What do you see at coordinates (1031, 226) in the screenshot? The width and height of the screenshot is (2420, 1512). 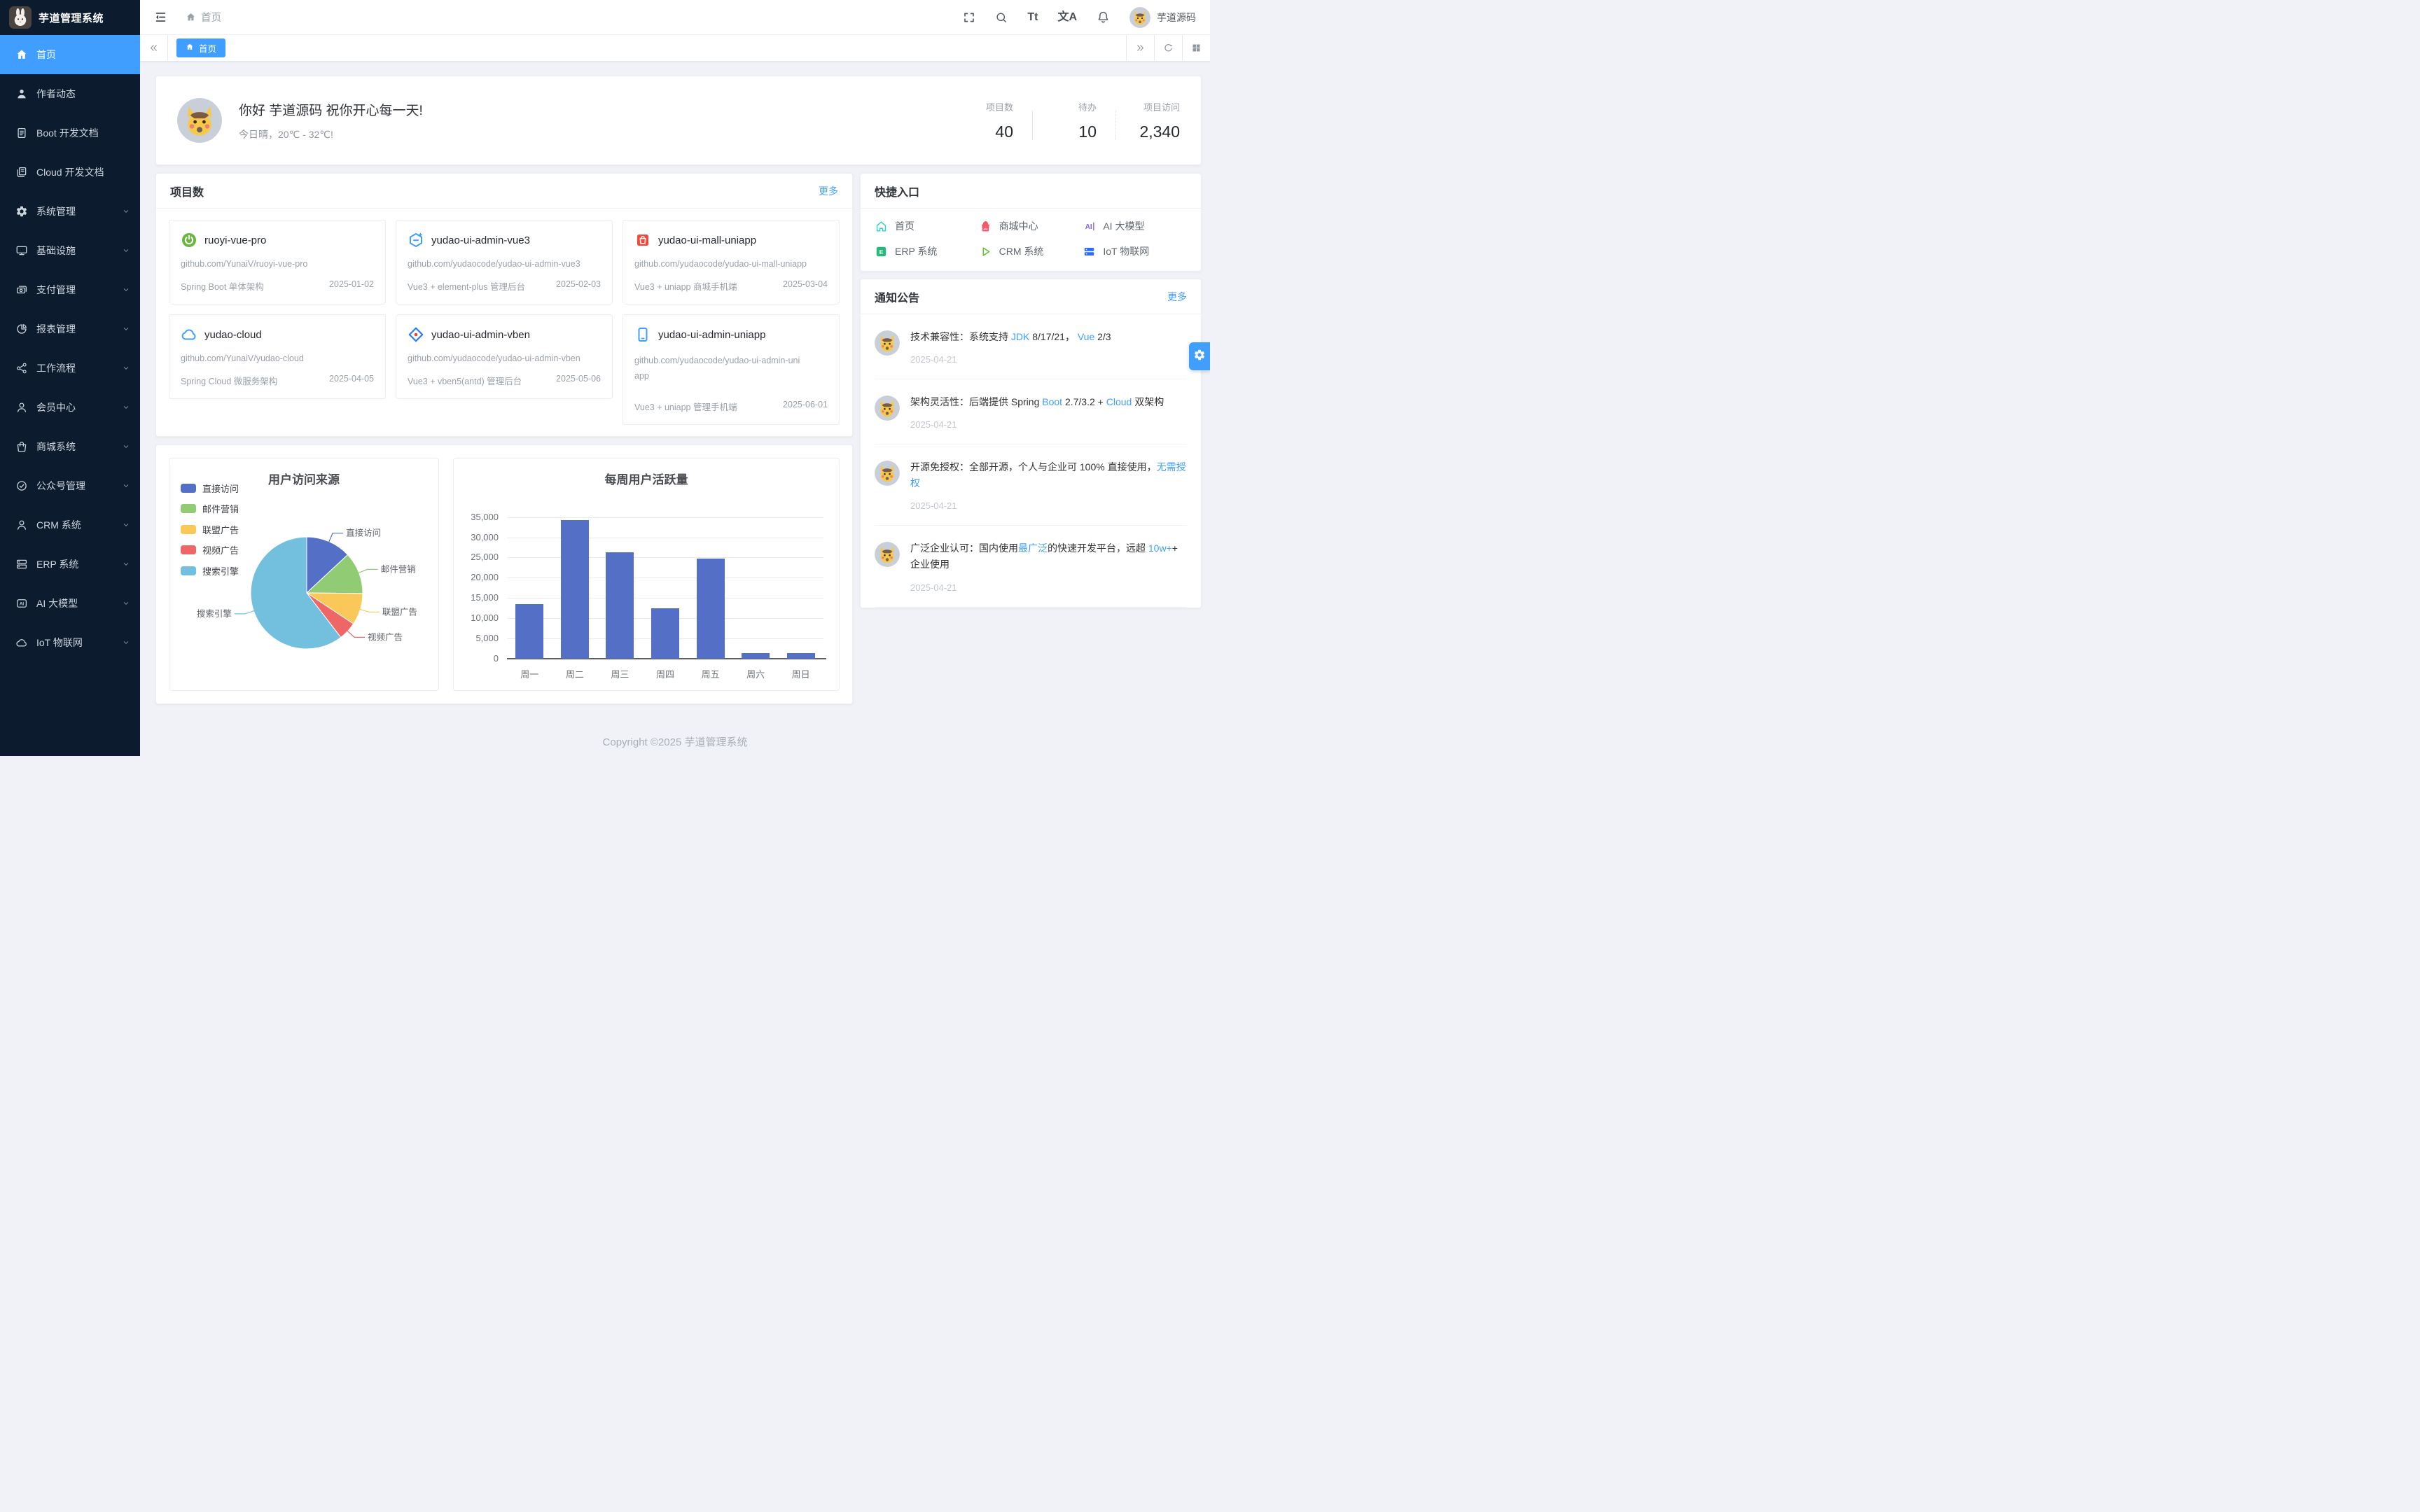 I see `quick-entry-商城中心: 商城中心` at bounding box center [1031, 226].